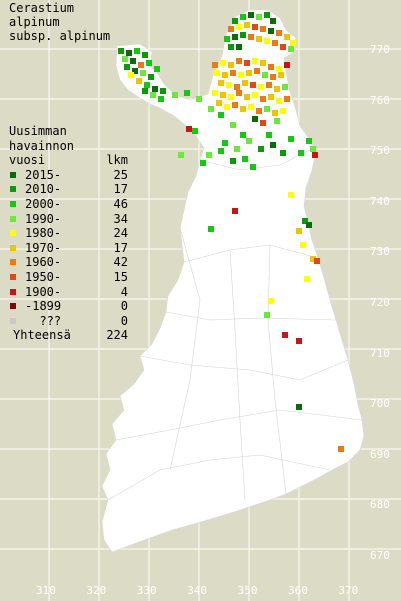  Describe the element at coordinates (380, 302) in the screenshot. I see `y-tick-label: 720` at that location.